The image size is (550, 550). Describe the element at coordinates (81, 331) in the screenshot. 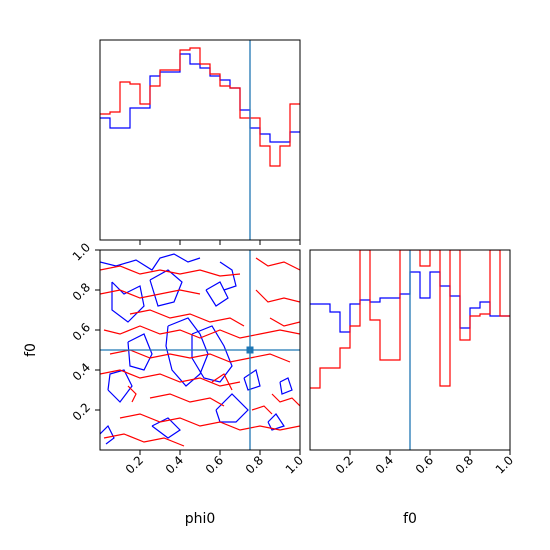

I see `contour-ytick-label-3: 0.6` at that location.